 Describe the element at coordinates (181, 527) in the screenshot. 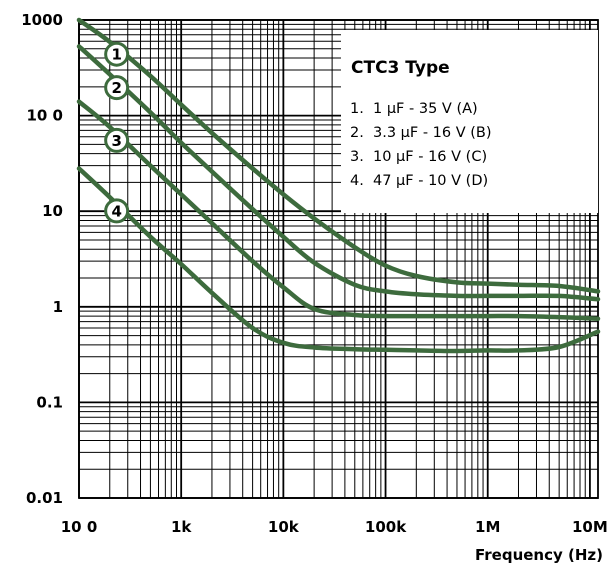

I see `x-tick-label: 1k` at that location.